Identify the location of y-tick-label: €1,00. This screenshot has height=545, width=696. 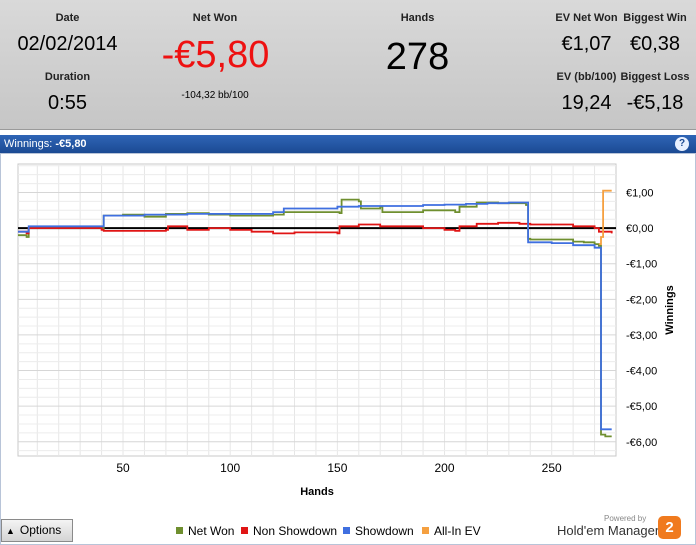
(640, 193).